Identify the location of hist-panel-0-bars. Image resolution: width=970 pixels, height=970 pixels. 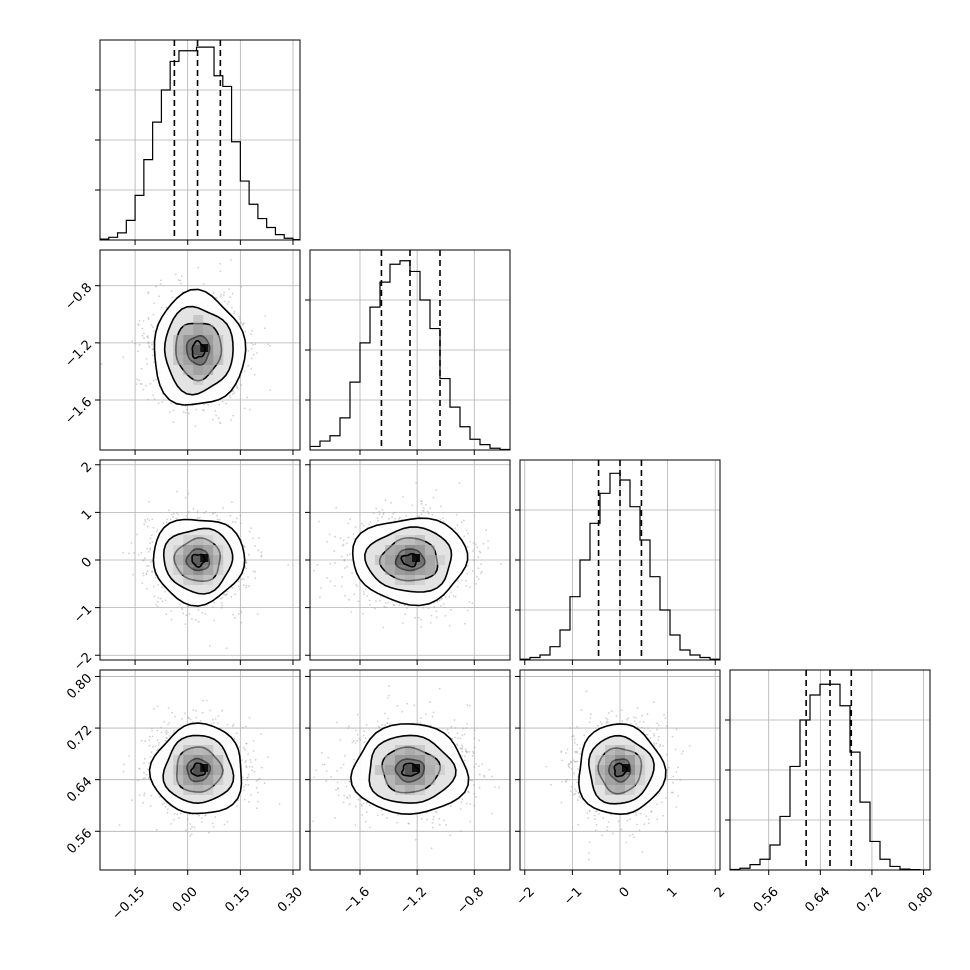
(200, 140).